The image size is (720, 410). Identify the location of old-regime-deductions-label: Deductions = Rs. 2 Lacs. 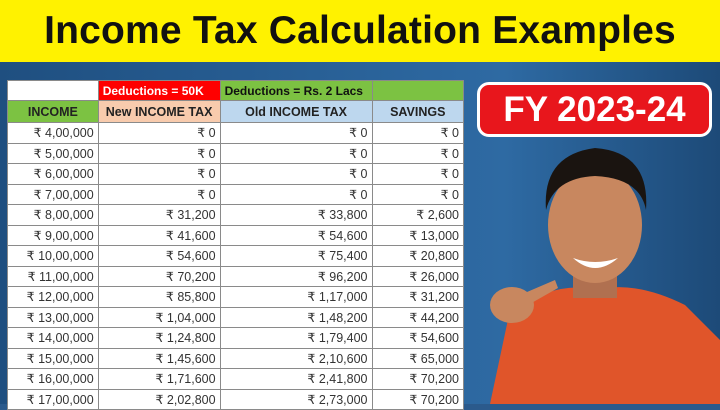
(296, 90).